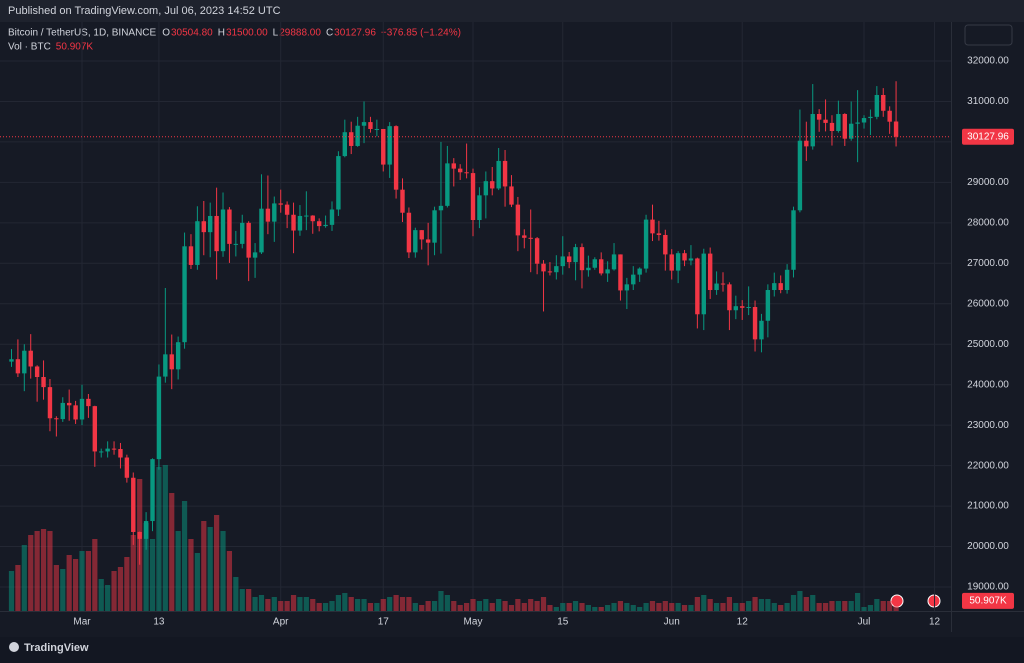  I want to click on y-tick-label: 32000.00, so click(988, 61).